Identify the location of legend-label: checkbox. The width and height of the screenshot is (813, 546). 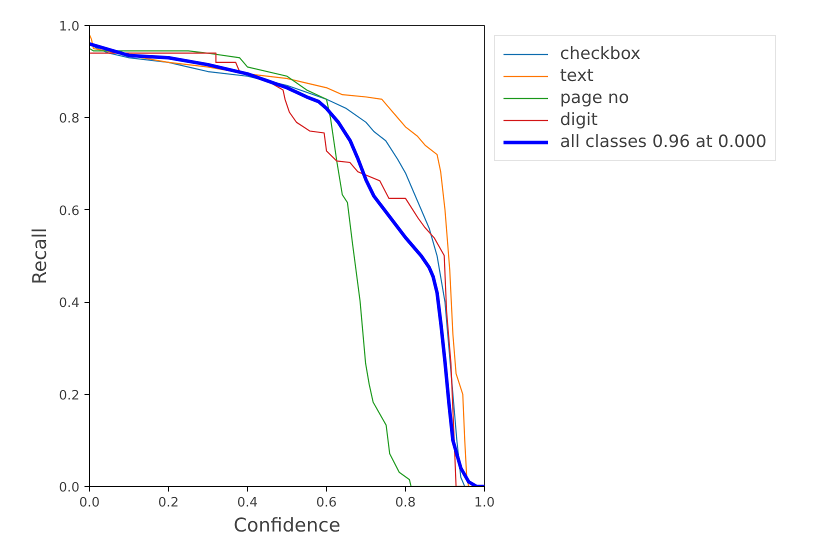
(600, 54).